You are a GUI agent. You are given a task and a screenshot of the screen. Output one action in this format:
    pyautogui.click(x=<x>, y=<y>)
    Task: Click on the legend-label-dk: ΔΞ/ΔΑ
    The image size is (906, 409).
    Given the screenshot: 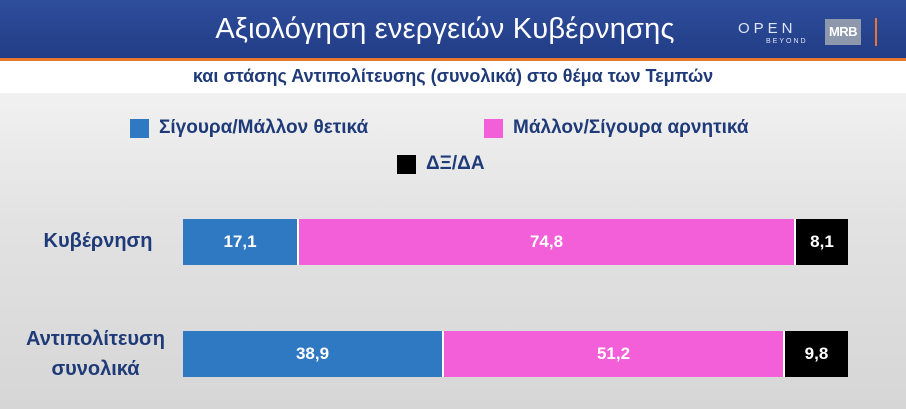 What is the action you would take?
    pyautogui.click(x=455, y=163)
    